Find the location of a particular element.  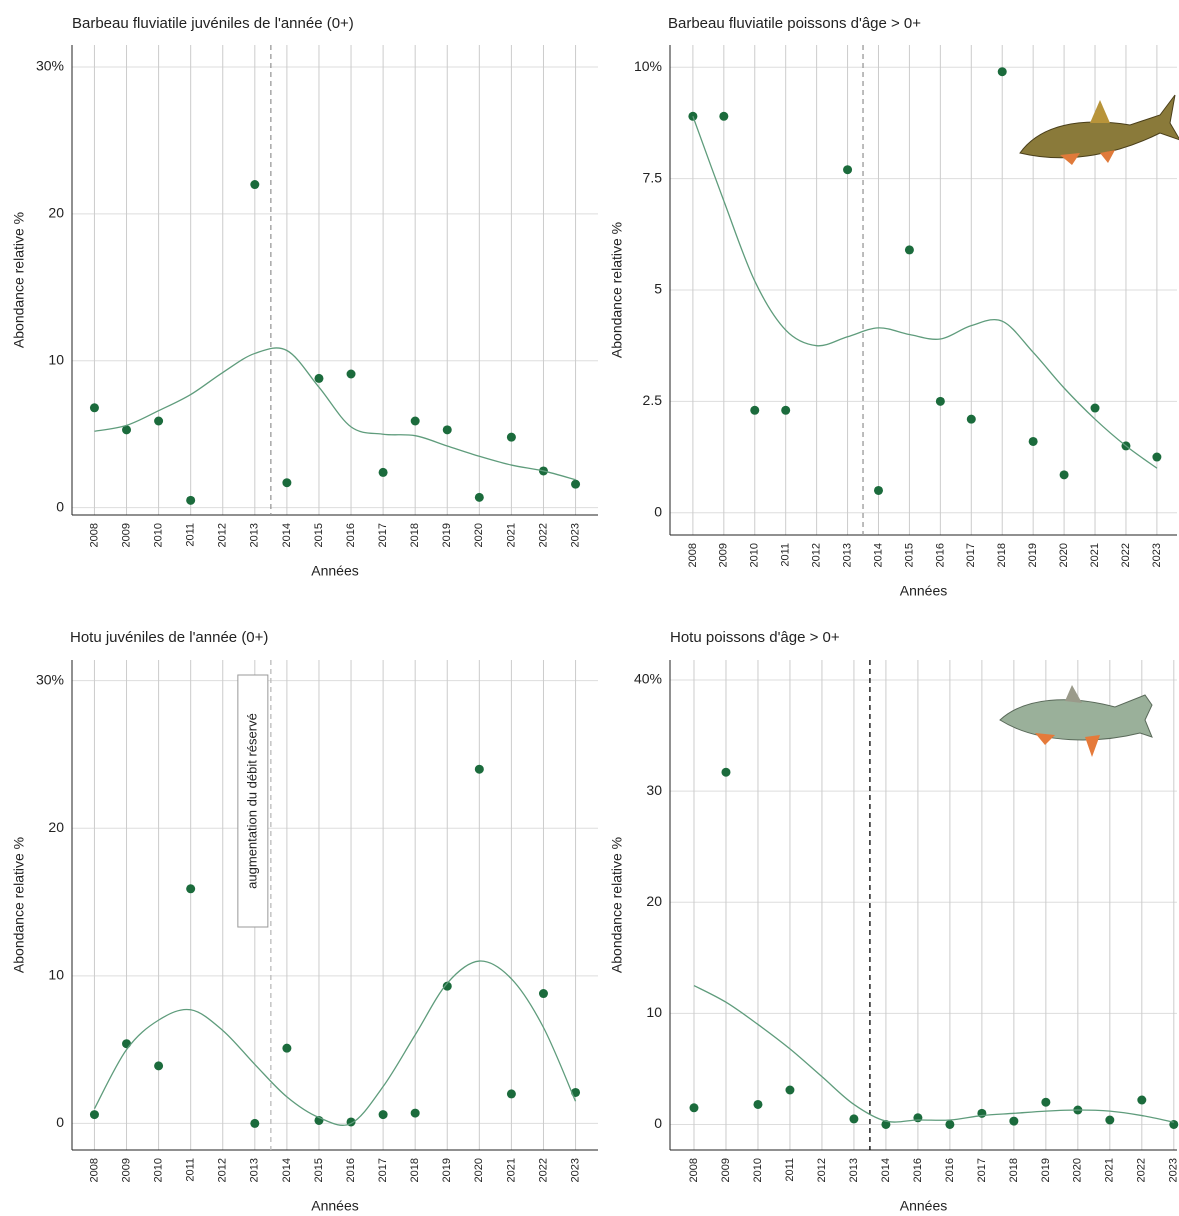

panel-title: Barbeau fluviatile poissons d'âge > 0+ is located at coordinates (794, 23).